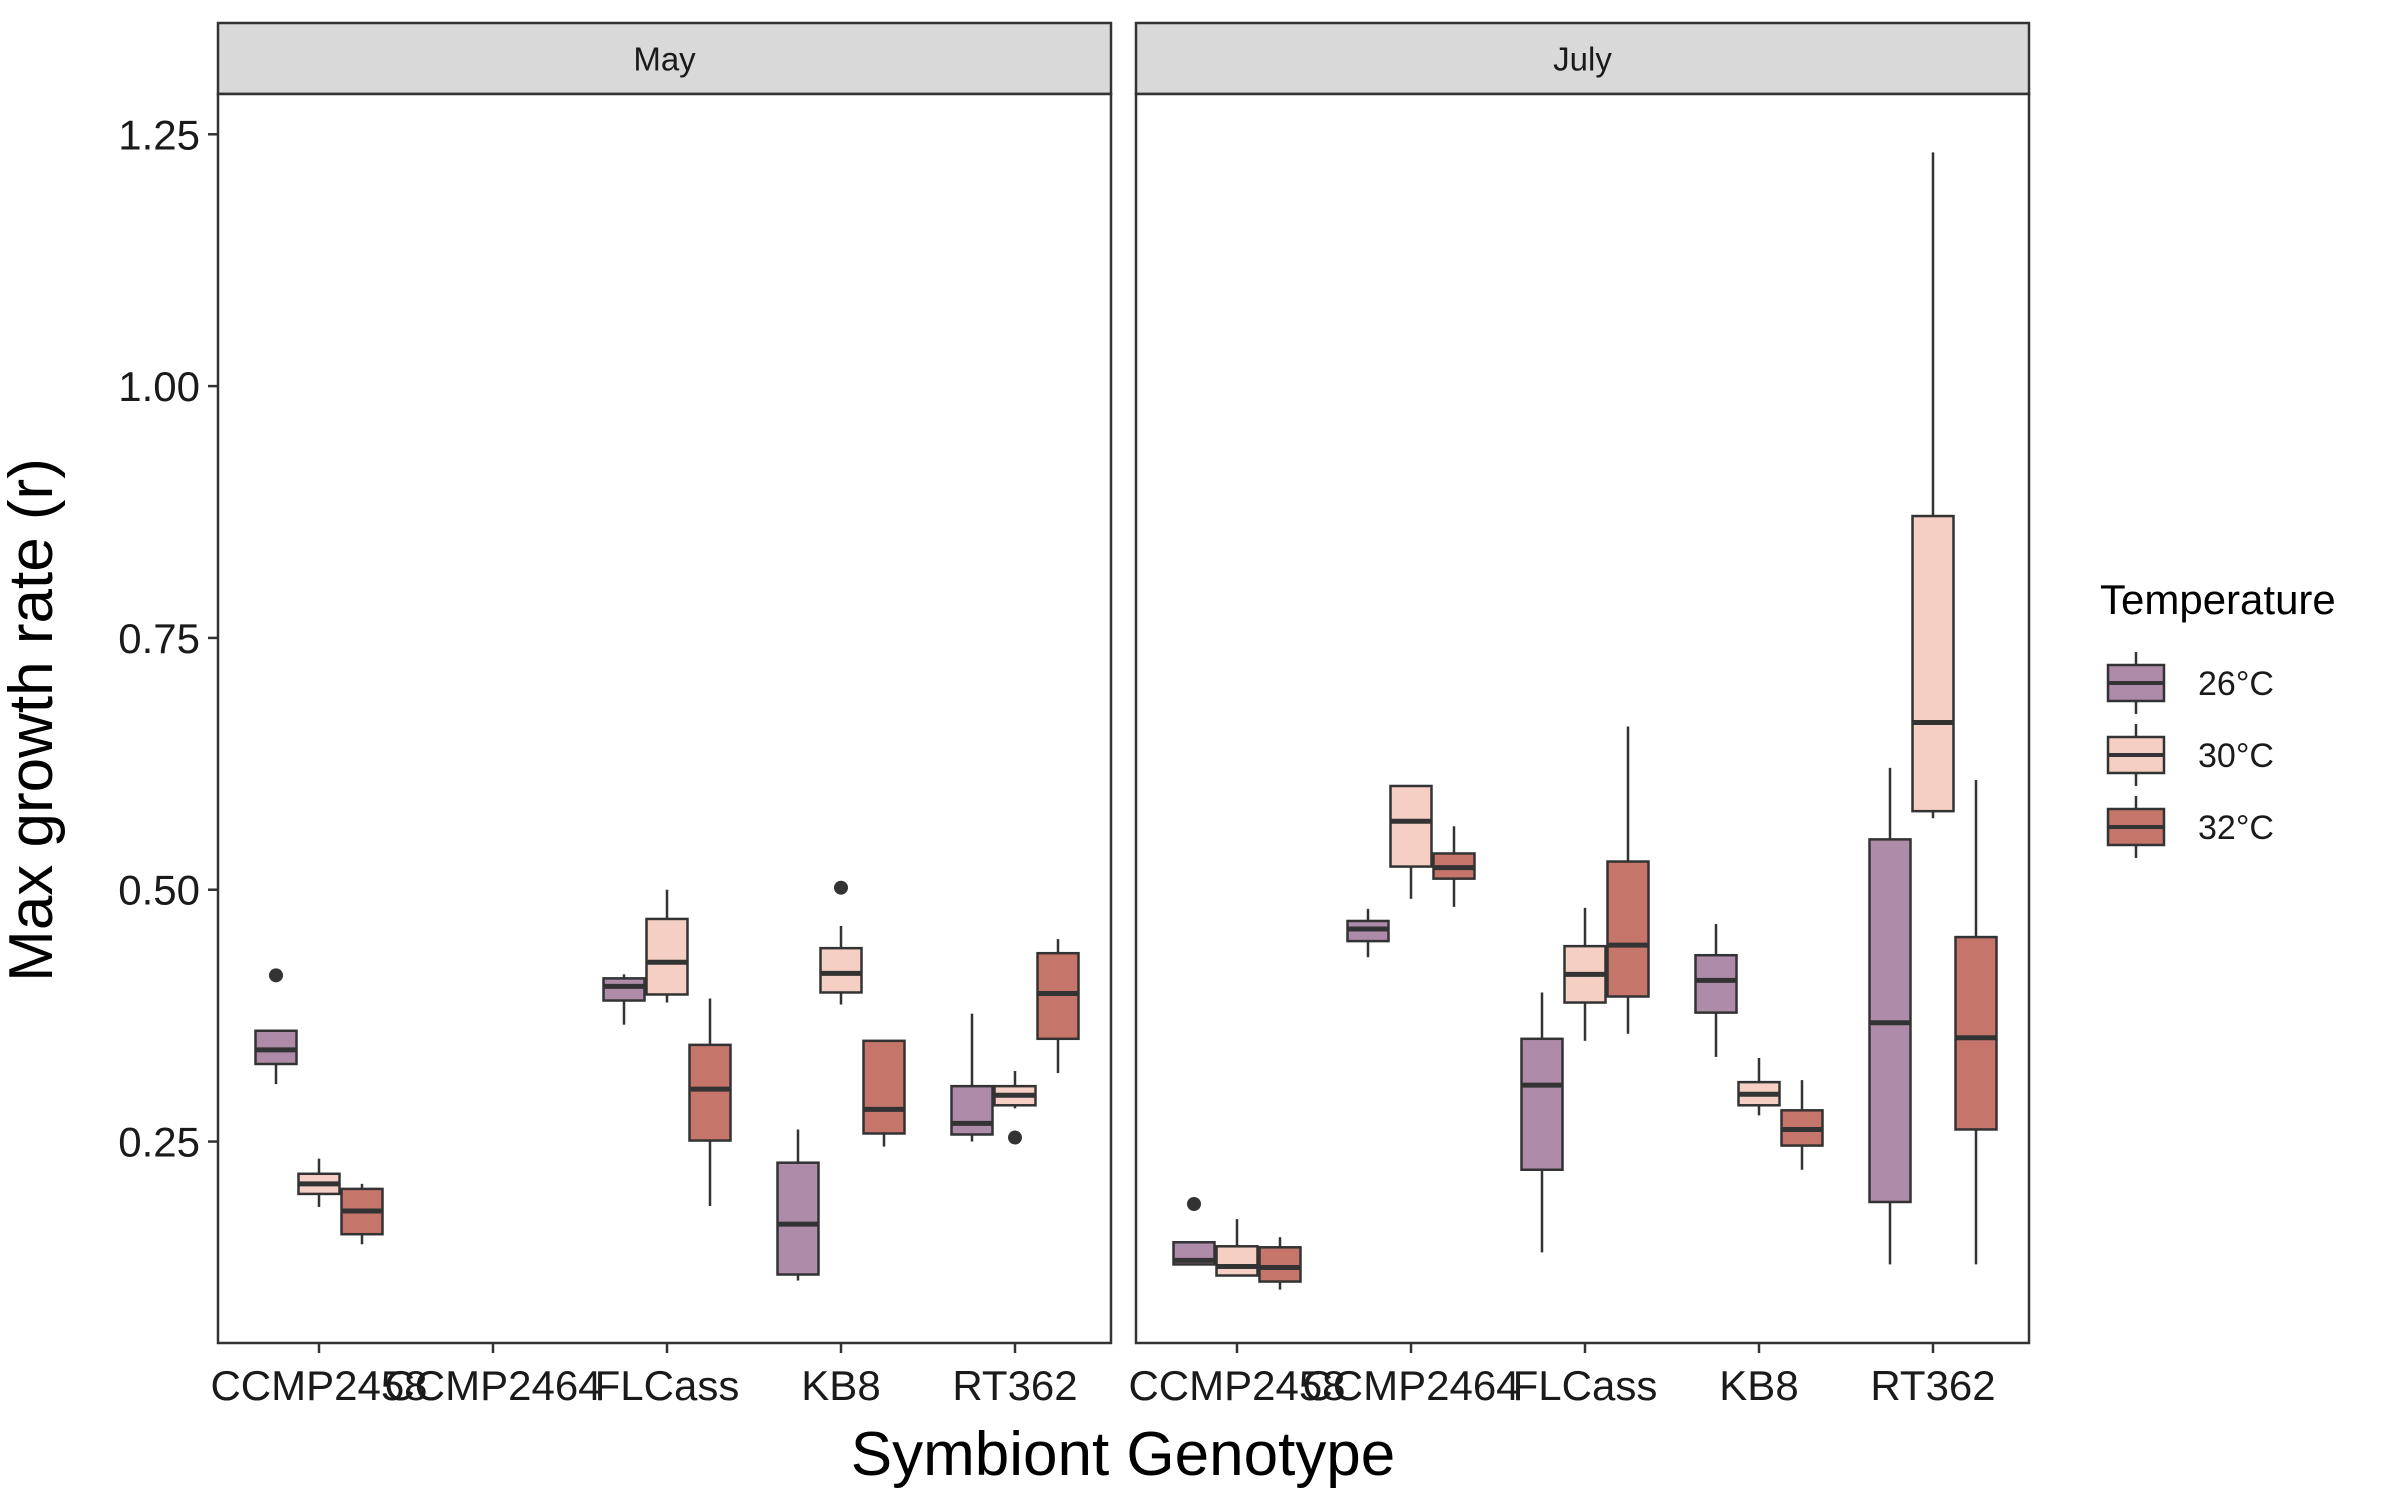 The height and width of the screenshot is (1505, 2400). What do you see at coordinates (159, 386) in the screenshot?
I see `y-tick-label: 1.00` at bounding box center [159, 386].